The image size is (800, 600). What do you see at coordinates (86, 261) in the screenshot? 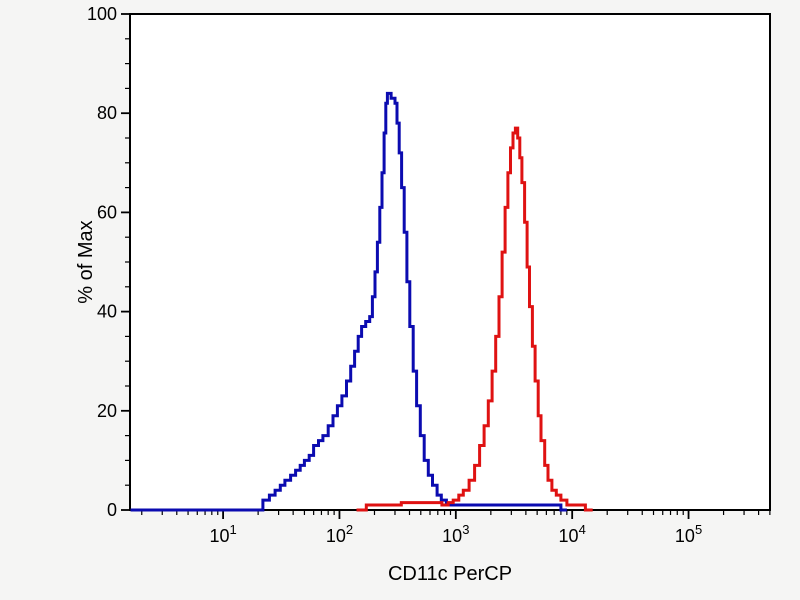
I see `y-axis-title: % of Max` at bounding box center [86, 261].